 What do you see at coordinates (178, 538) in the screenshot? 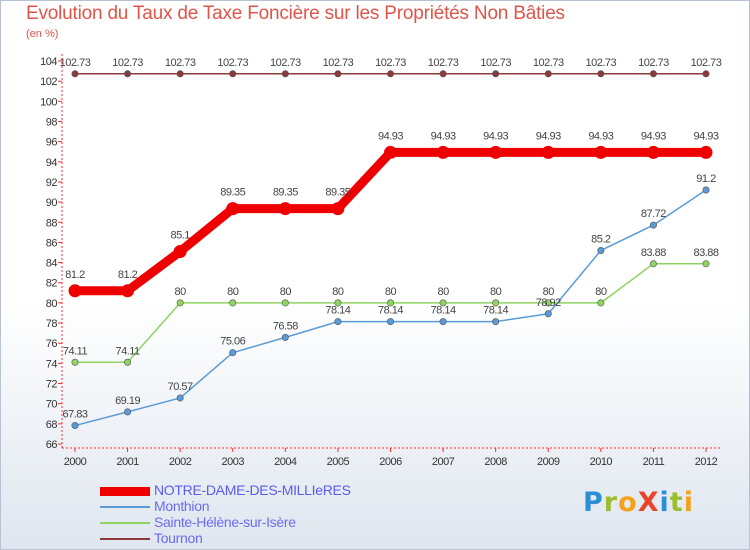
I see `legend-label: Tournon` at bounding box center [178, 538].